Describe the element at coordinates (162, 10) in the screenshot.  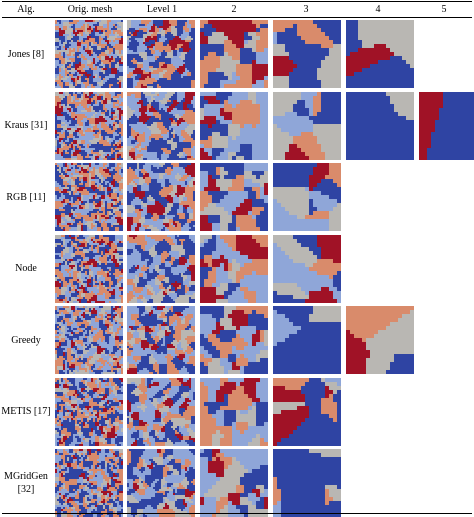
I see `header-level-1: Level 1` at that location.